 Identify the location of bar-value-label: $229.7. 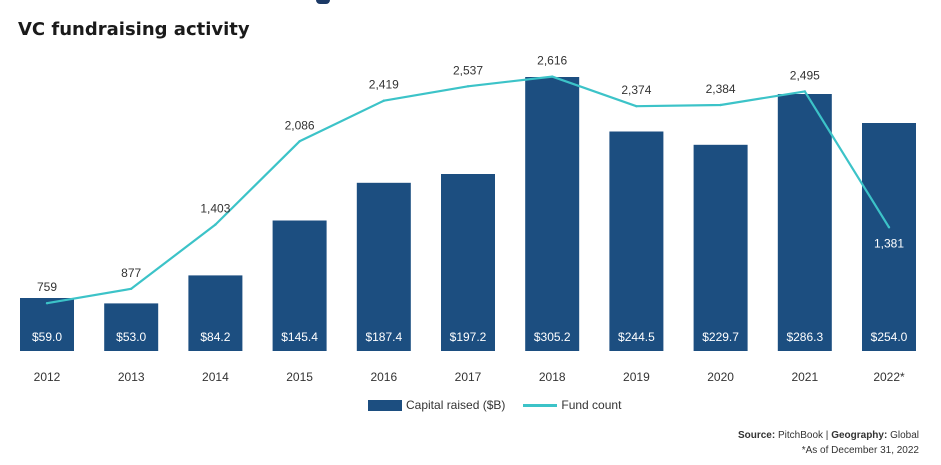
(720, 337).